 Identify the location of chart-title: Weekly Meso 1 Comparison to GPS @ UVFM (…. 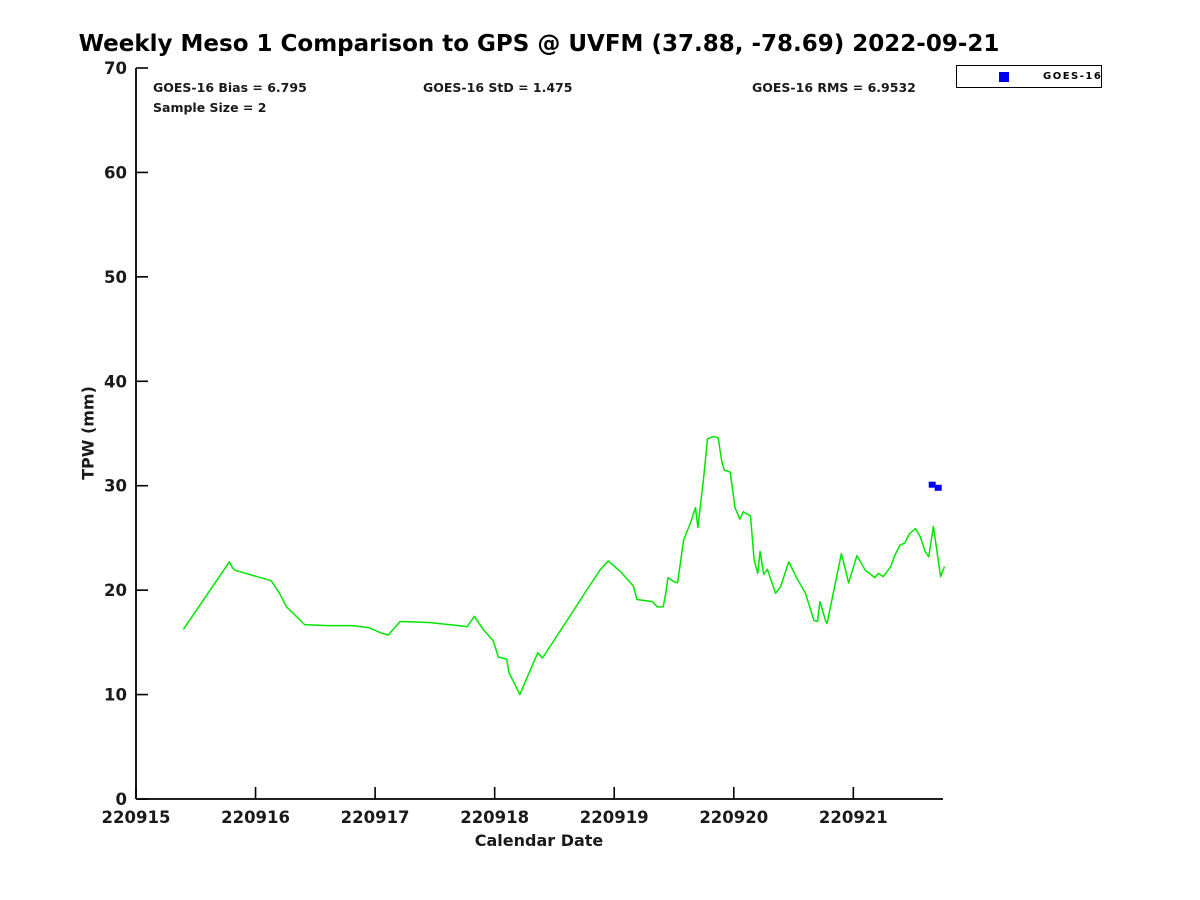
(539, 44).